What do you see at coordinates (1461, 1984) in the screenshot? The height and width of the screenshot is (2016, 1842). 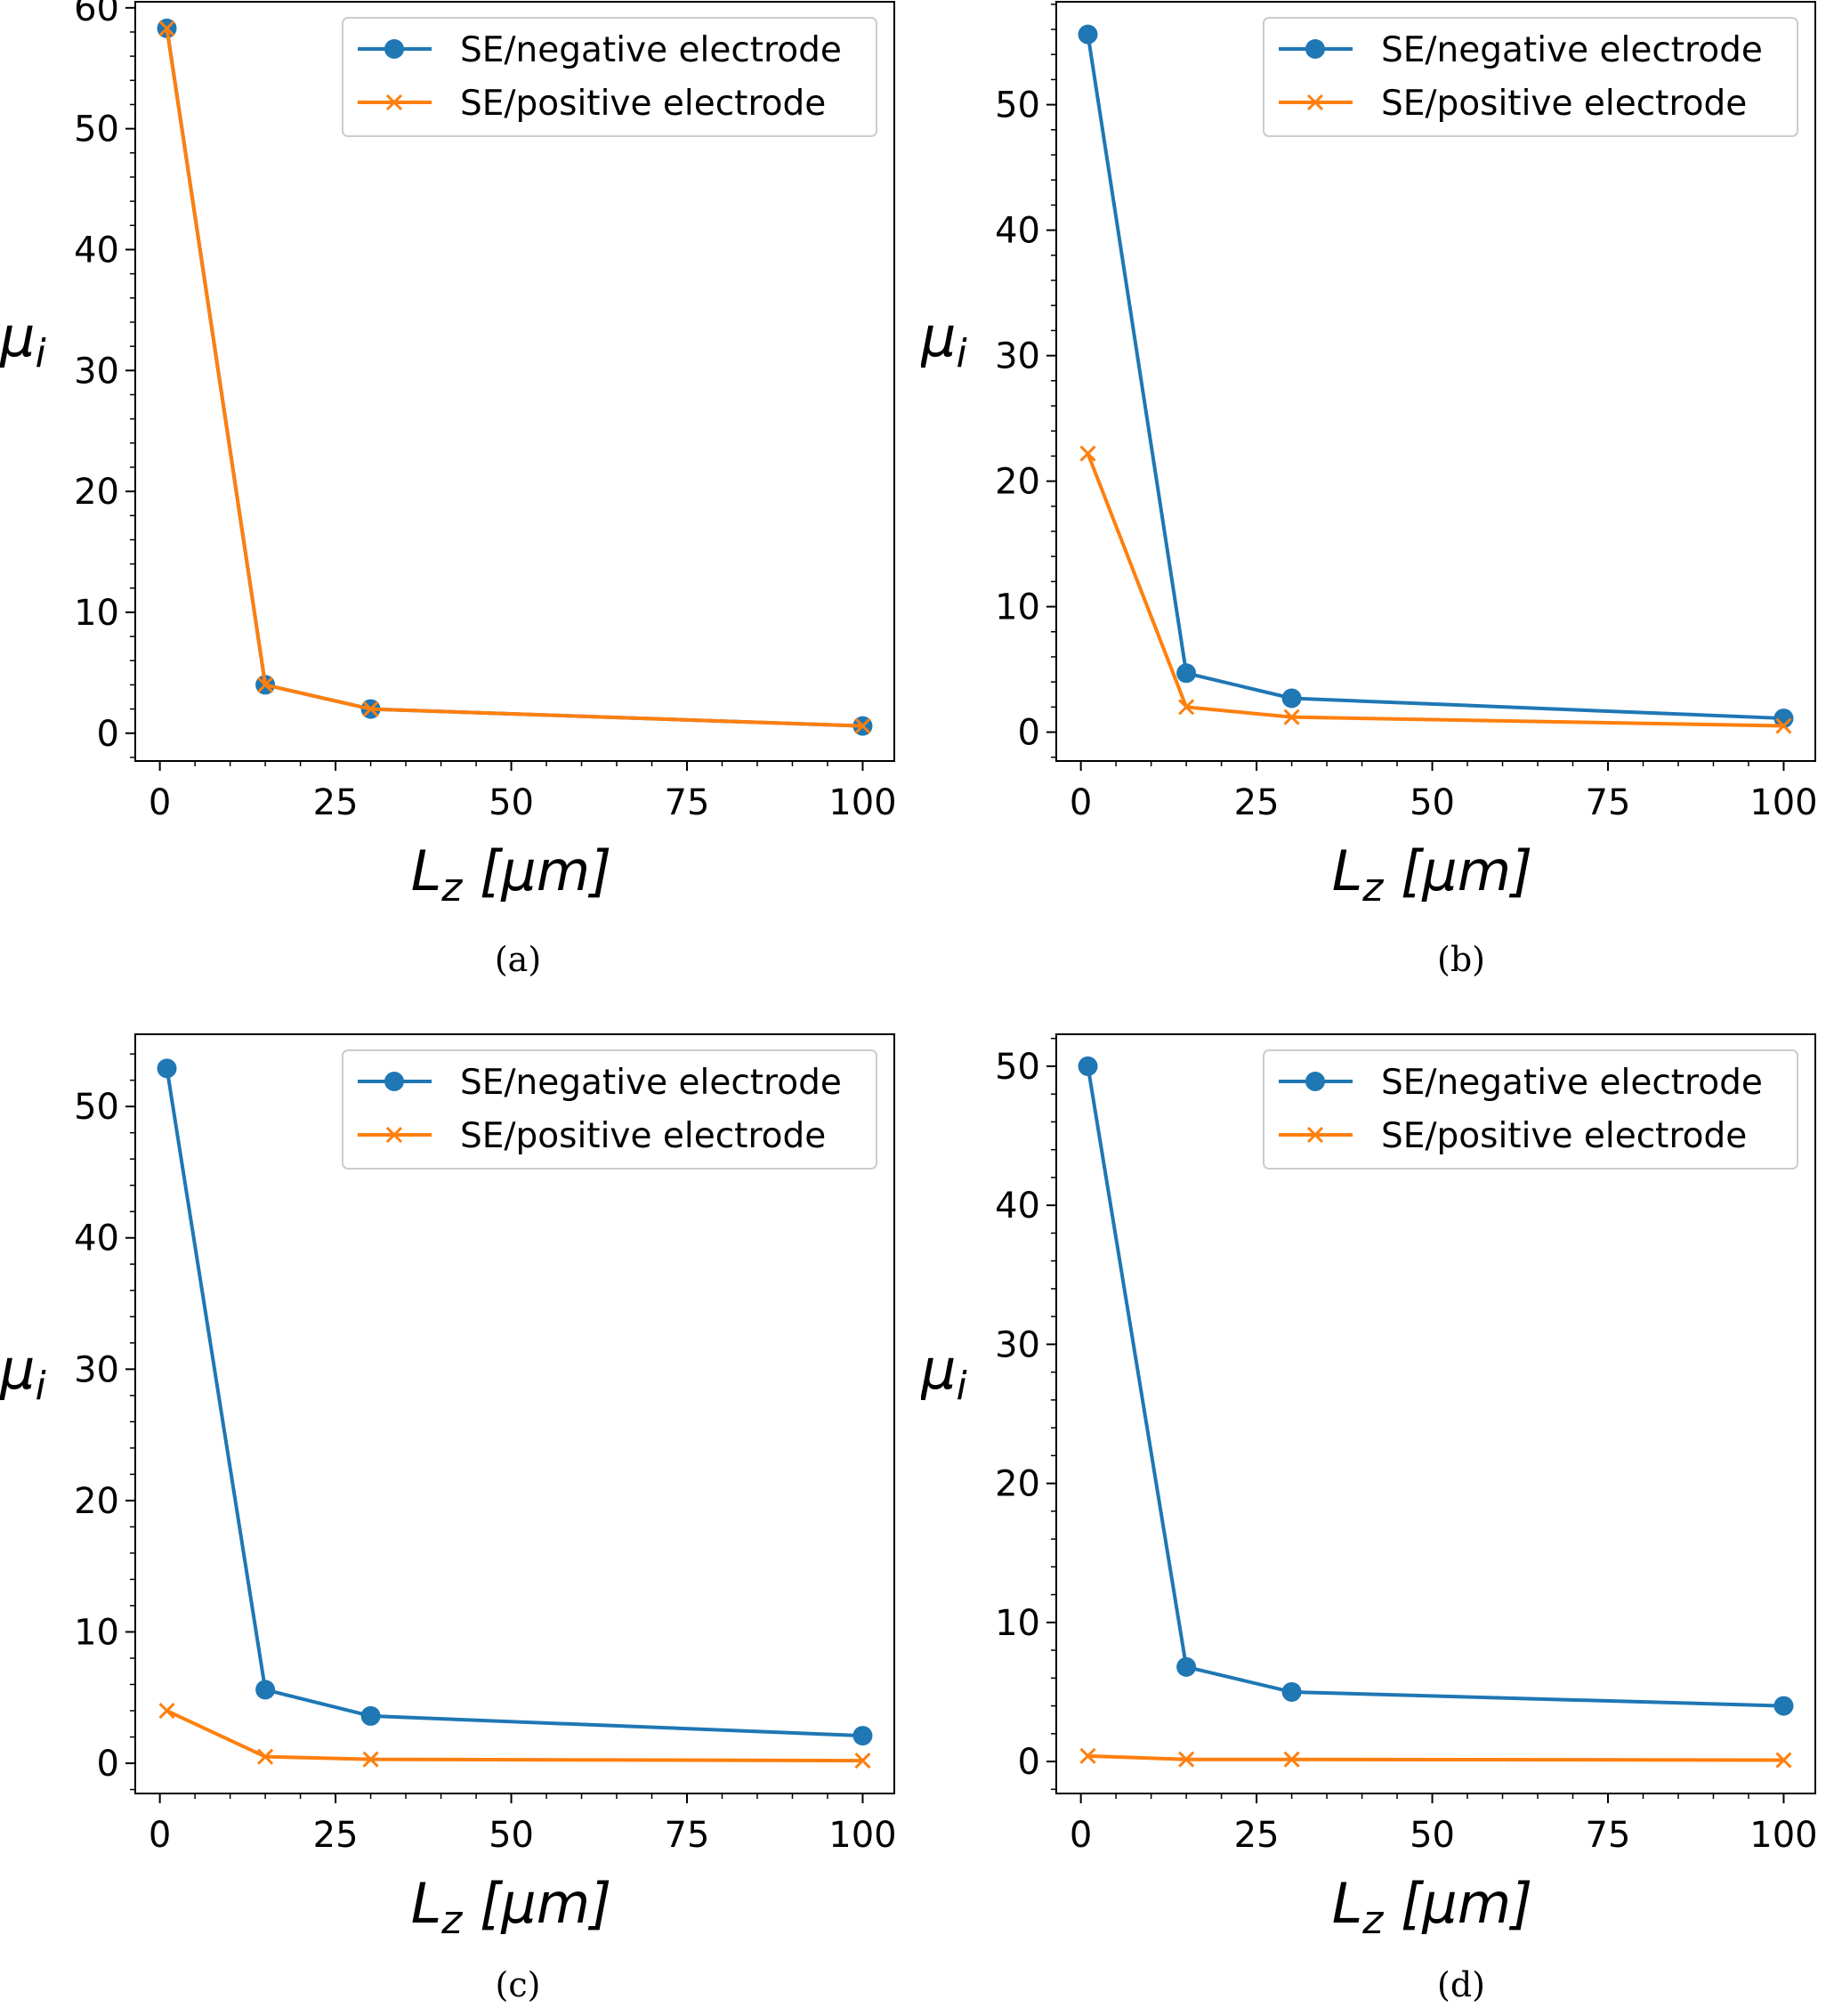 I see `caption-d: (d)` at bounding box center [1461, 1984].